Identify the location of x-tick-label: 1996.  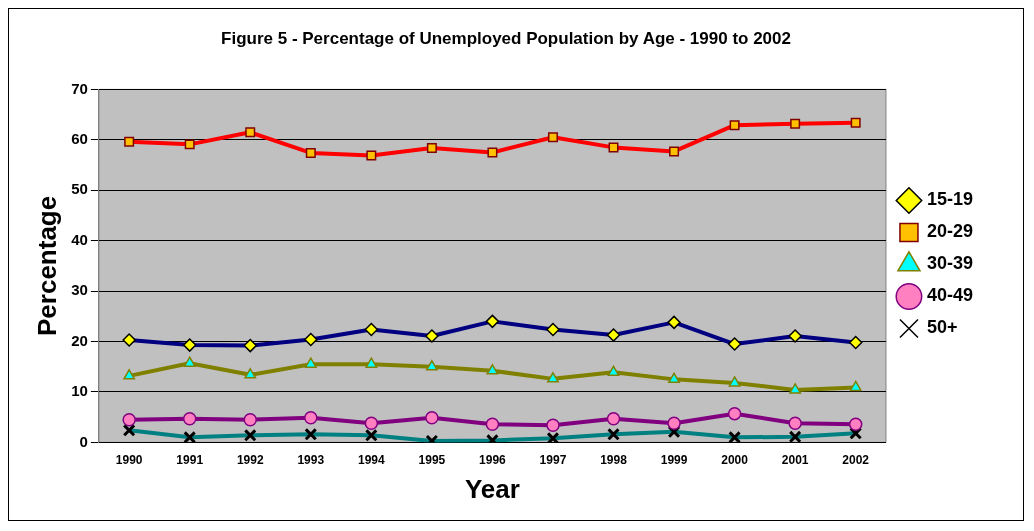
(493, 459).